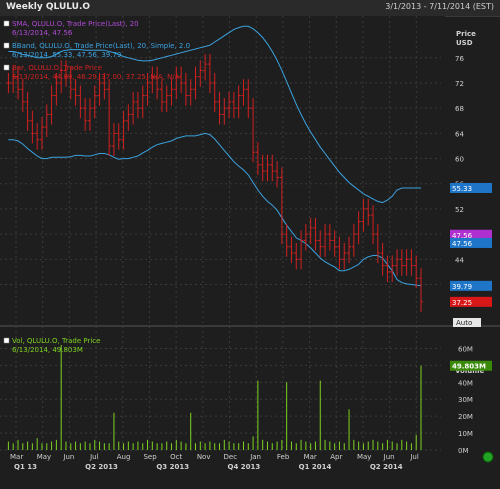  I want to click on volume-tick-label: 40M, so click(465, 383).